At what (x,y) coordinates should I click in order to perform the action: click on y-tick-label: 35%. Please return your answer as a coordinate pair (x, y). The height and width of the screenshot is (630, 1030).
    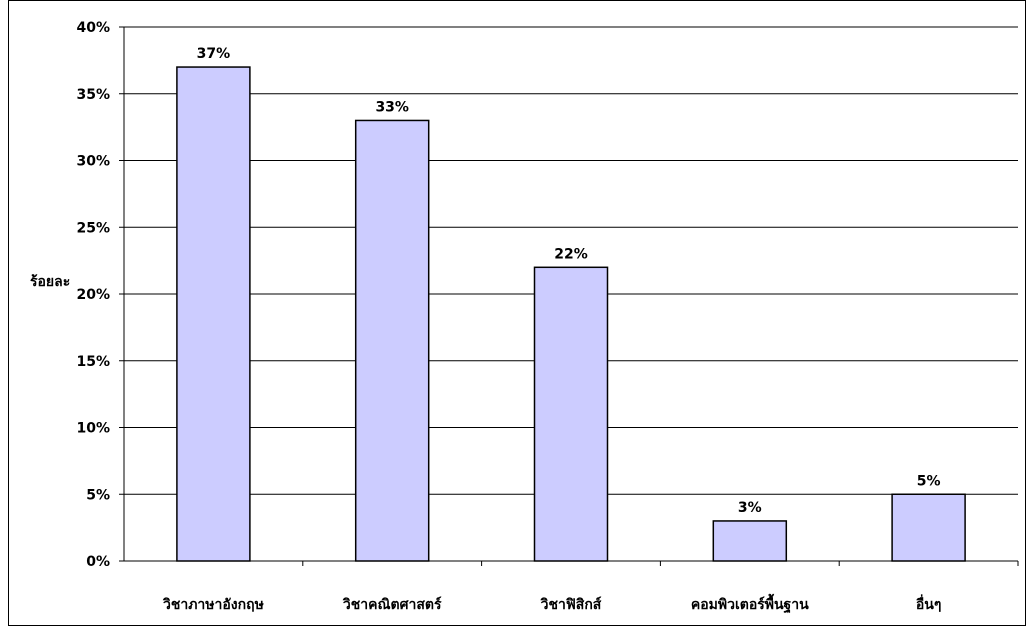
    Looking at the image, I should click on (93, 95).